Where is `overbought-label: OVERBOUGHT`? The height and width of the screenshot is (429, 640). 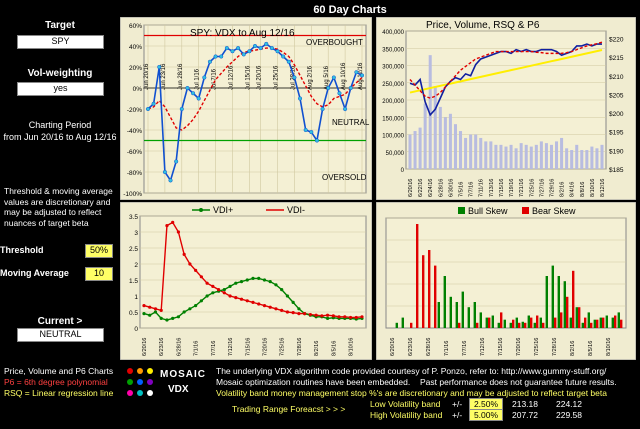 overbought-label: OVERBOUGHT is located at coordinates (334, 42).